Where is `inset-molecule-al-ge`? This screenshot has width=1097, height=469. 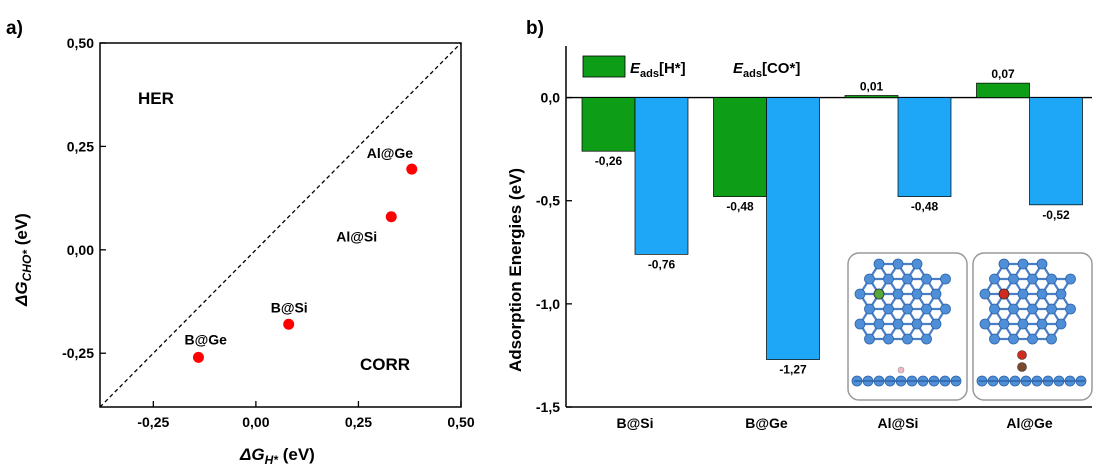
inset-molecule-al-ge is located at coordinates (1031, 322).